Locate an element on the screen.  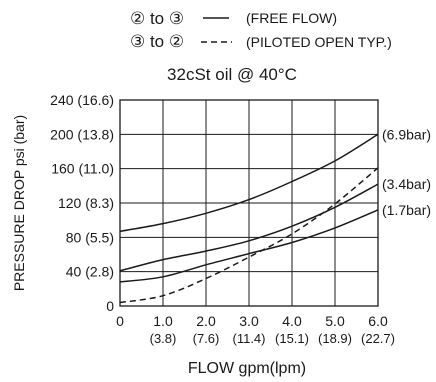
x-axis-label: FLOW gpm(lpm) is located at coordinates (247, 368).